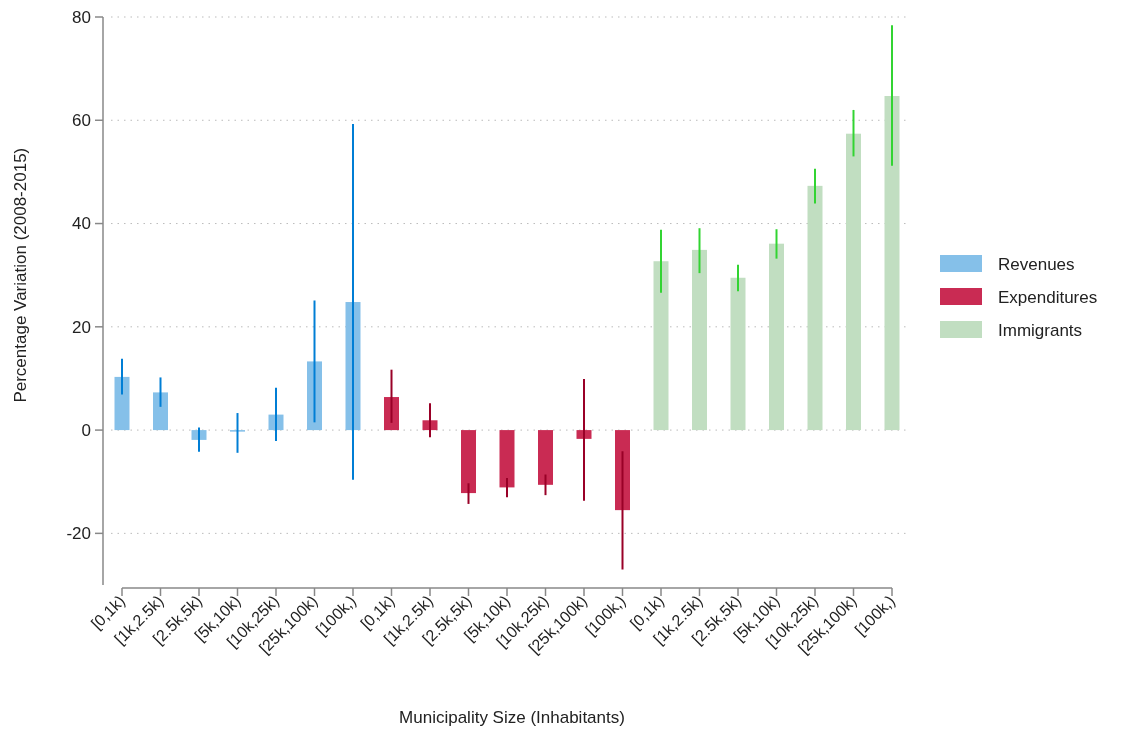 This screenshot has height=733, width=1132. Describe the element at coordinates (86, 431) in the screenshot. I see `y-tick-label: 0` at that location.